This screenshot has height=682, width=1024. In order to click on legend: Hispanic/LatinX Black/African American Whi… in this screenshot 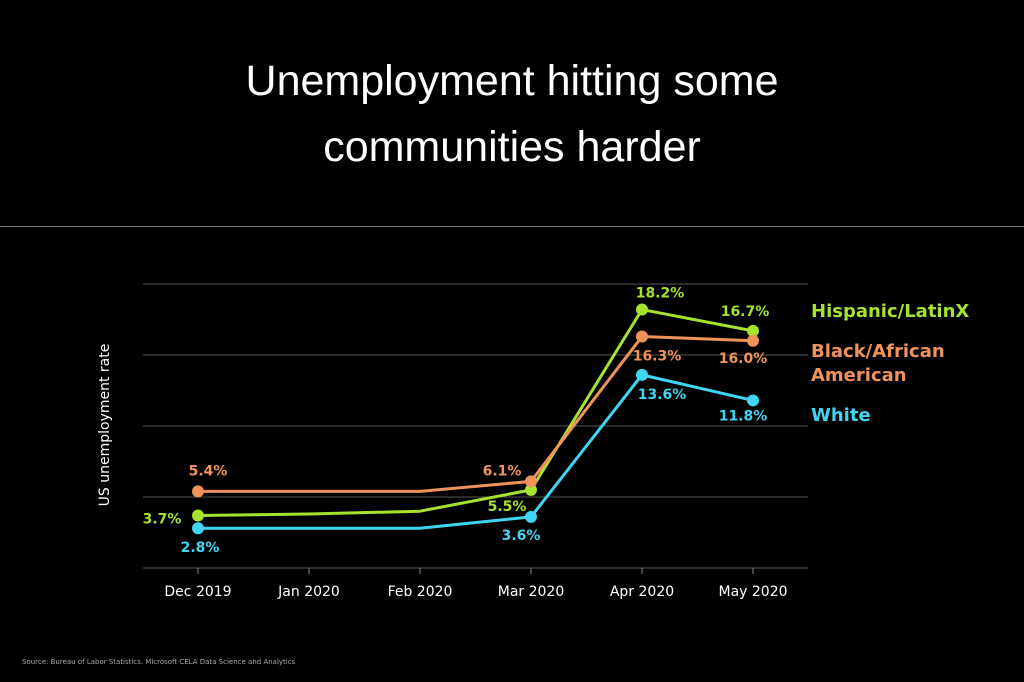, I will do `click(891, 372)`.